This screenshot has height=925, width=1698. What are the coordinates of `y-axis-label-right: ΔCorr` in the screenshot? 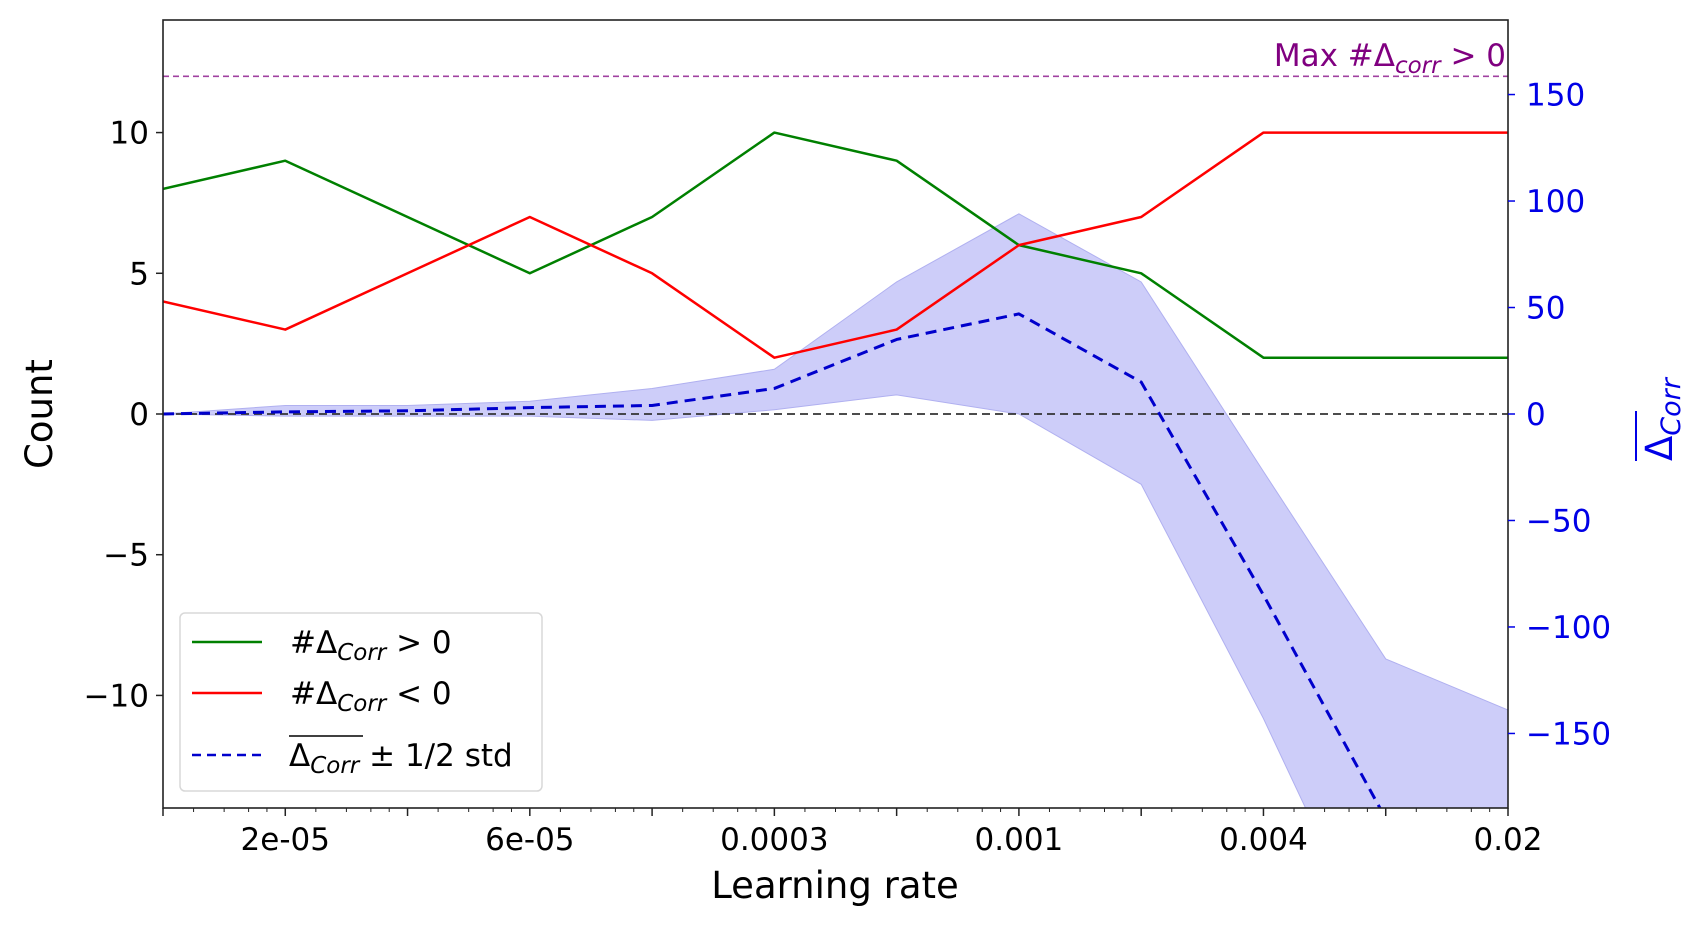 It's located at (1661, 418).